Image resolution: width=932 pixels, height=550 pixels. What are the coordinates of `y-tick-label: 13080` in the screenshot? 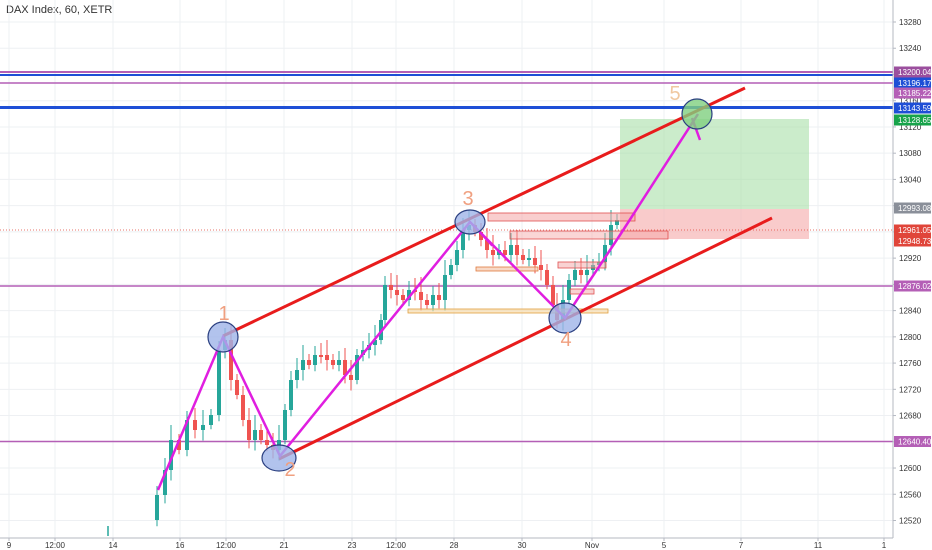 It's located at (910, 153).